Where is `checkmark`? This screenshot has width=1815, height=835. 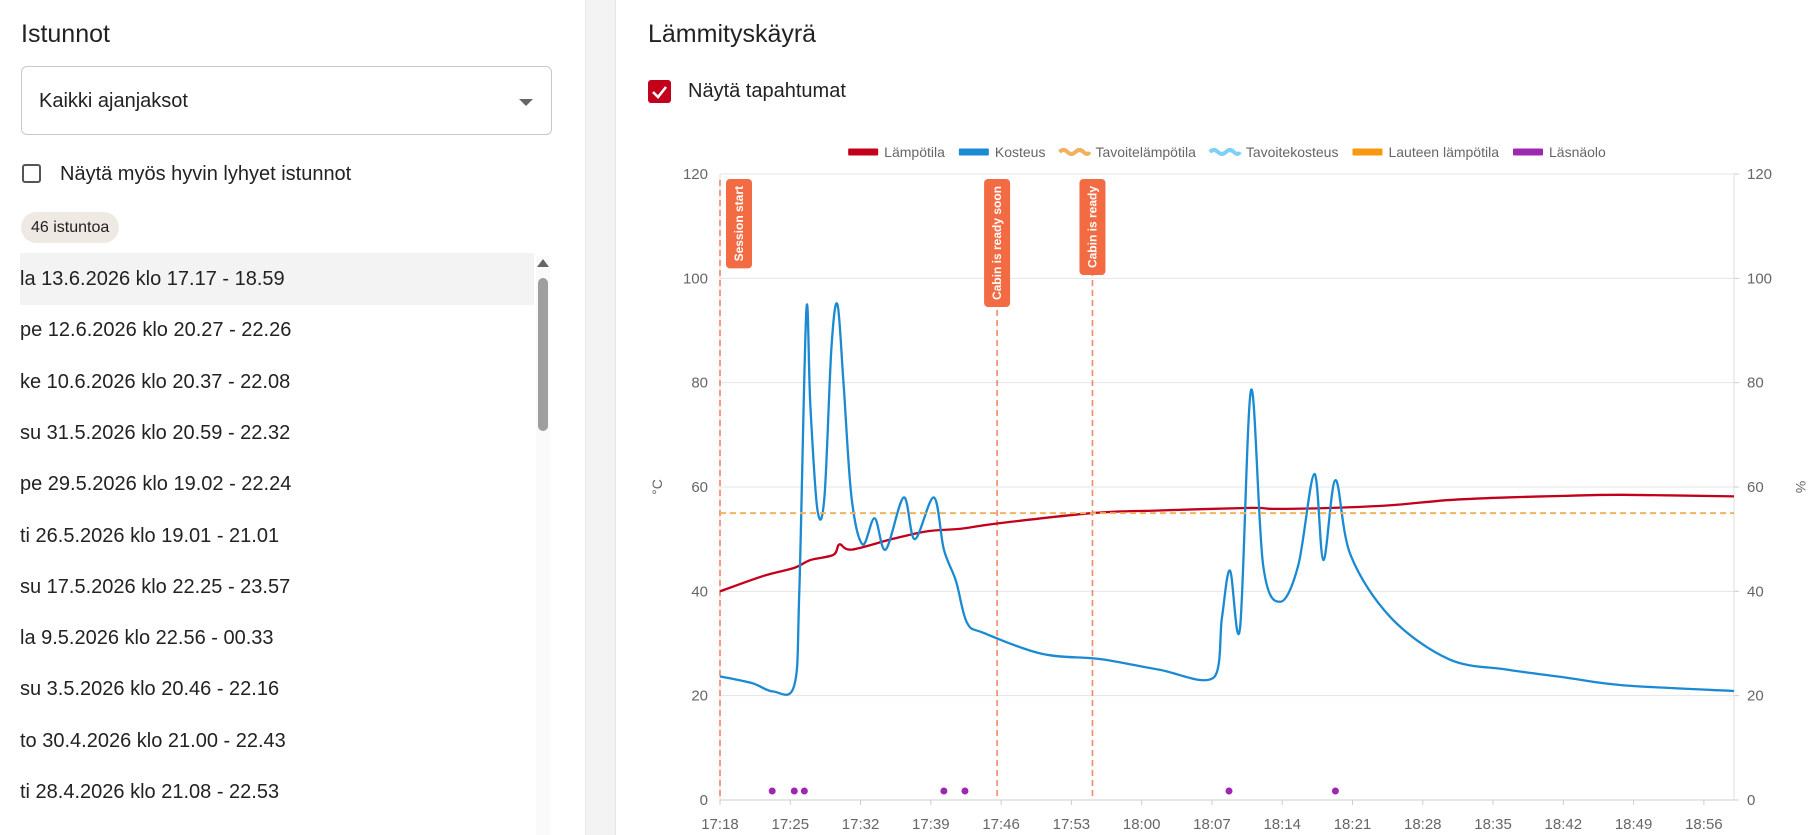
checkmark is located at coordinates (660, 92).